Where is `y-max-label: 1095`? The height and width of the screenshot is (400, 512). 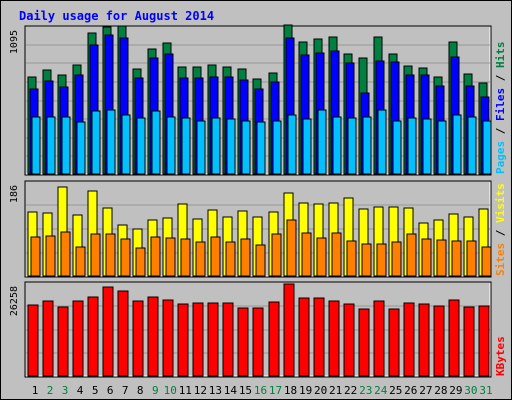 y-max-label: 1095 is located at coordinates (14, 42).